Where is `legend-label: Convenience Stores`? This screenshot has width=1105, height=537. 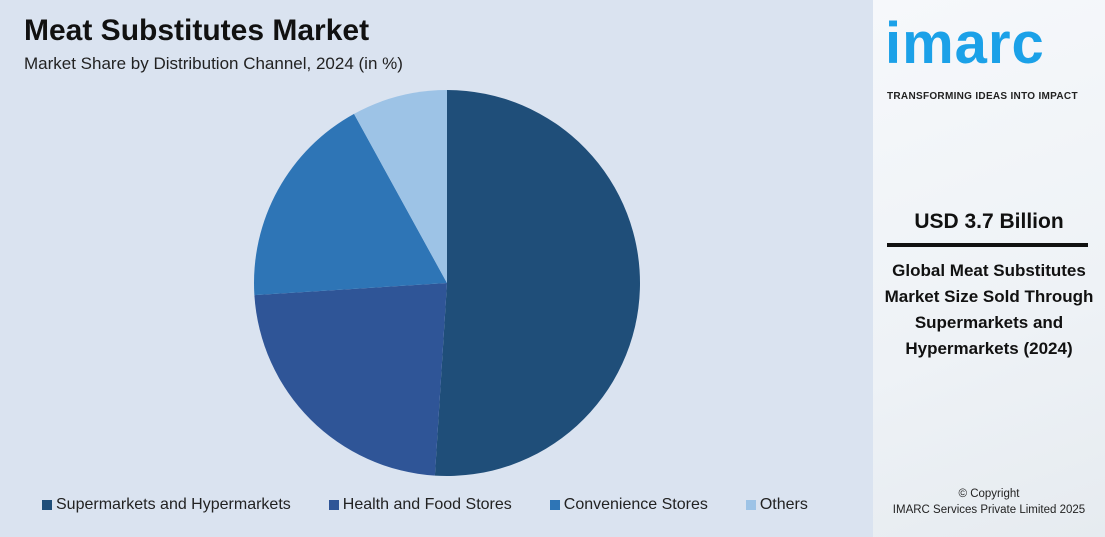
legend-label: Convenience Stores is located at coordinates (635, 504).